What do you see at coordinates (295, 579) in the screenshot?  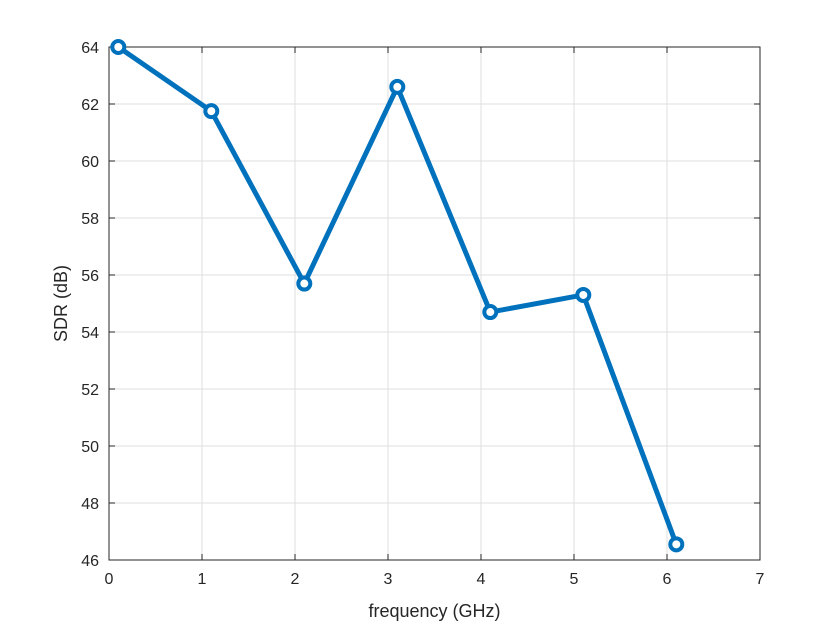 I see `x-tick-label: 2` at bounding box center [295, 579].